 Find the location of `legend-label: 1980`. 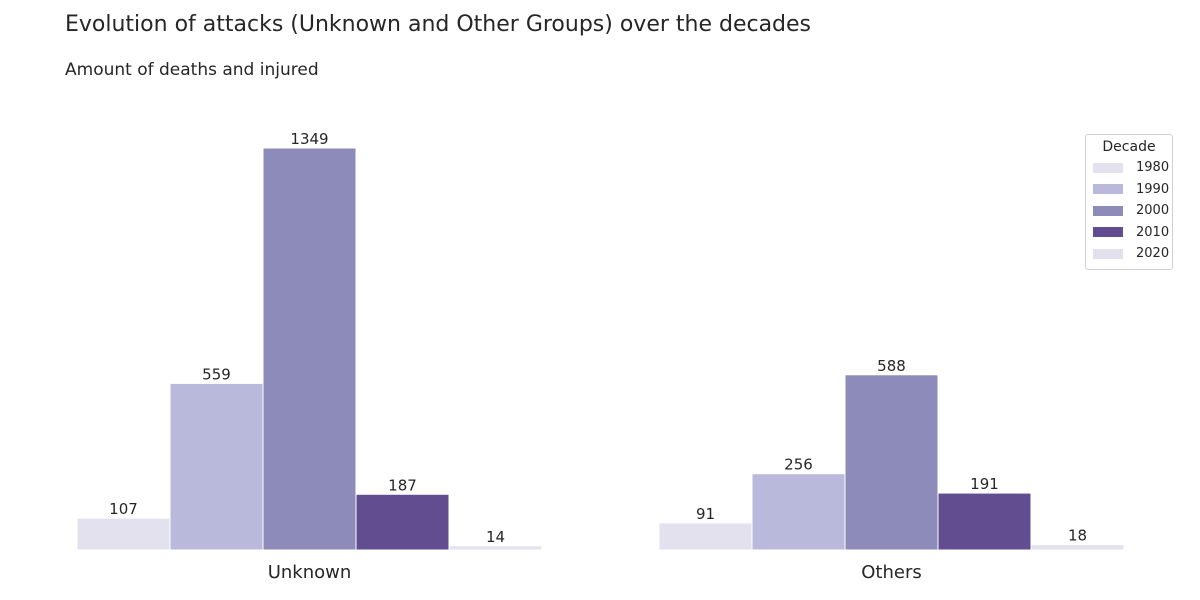

legend-label: 1980 is located at coordinates (1153, 168).